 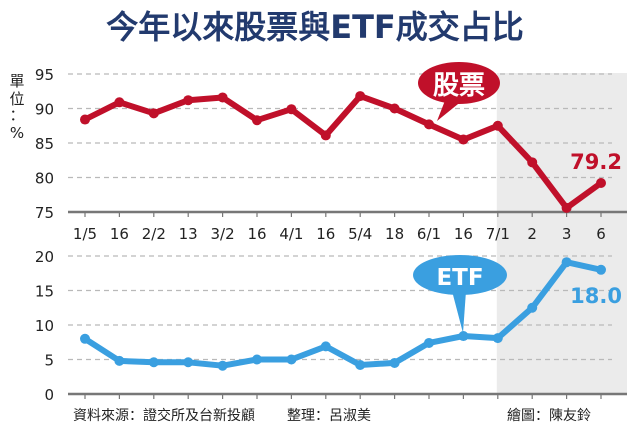 I want to click on stock-y-axis: 75 80 85 90 95, so click(x=44, y=144).